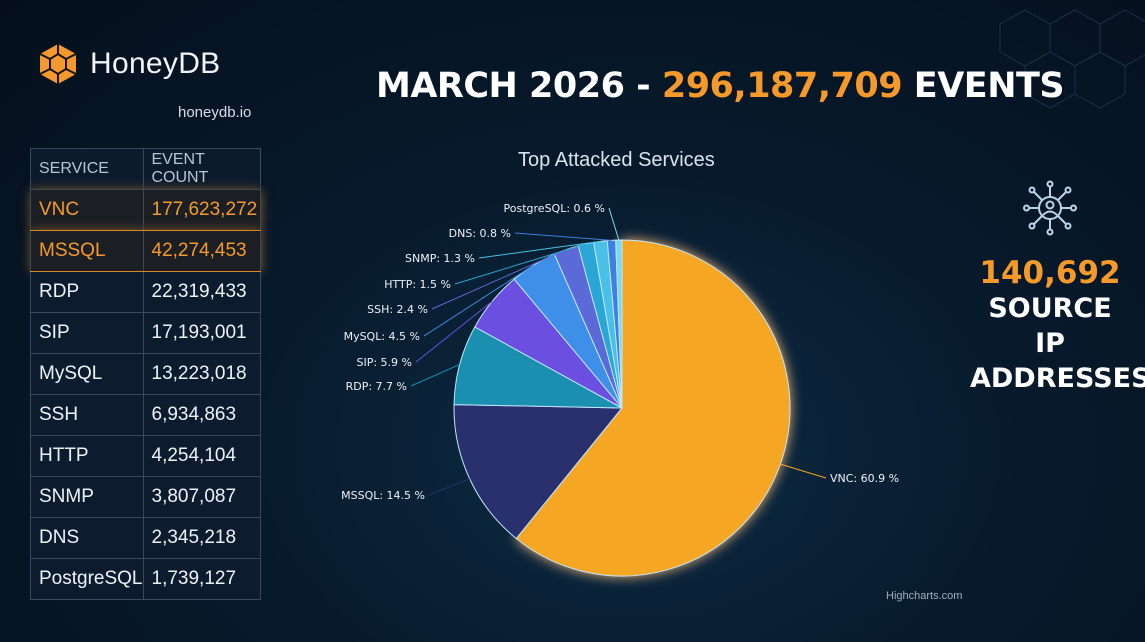 The width and height of the screenshot is (1145, 642). Describe the element at coordinates (201, 497) in the screenshot. I see `row-count: 3,807,087` at that location.